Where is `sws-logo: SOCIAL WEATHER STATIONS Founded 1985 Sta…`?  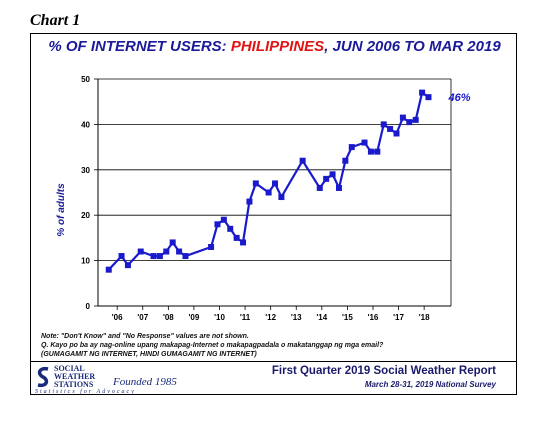 sws-logo: SOCIAL WEATHER STATIONS Founded 1985 Sta… is located at coordinates (120, 380).